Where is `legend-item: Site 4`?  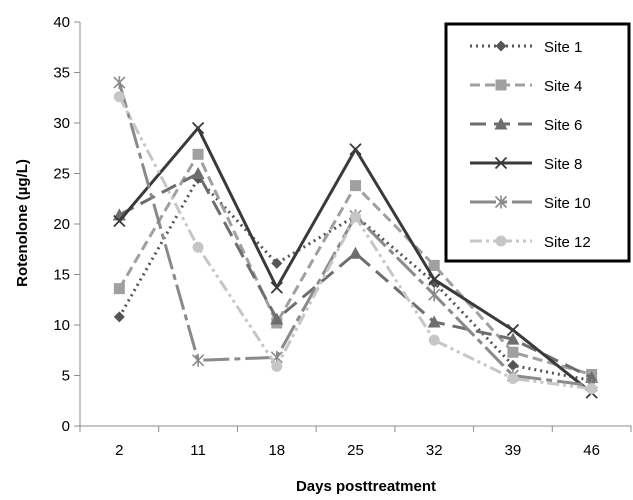 legend-item: Site 4 is located at coordinates (526, 86).